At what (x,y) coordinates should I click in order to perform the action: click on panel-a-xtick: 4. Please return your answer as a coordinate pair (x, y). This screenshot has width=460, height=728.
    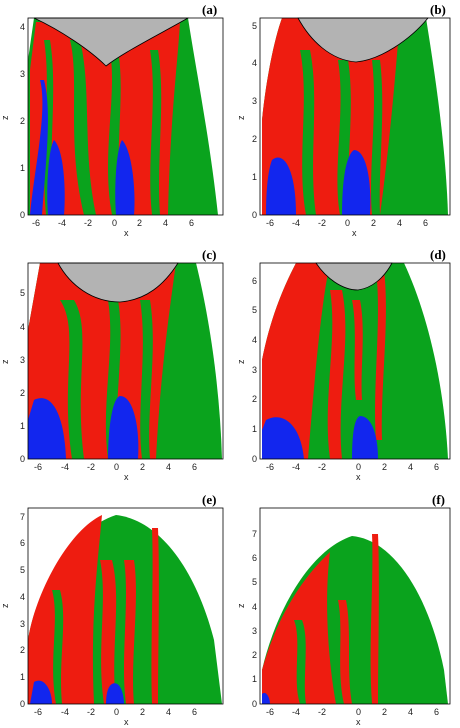
    Looking at the image, I should click on (165, 223).